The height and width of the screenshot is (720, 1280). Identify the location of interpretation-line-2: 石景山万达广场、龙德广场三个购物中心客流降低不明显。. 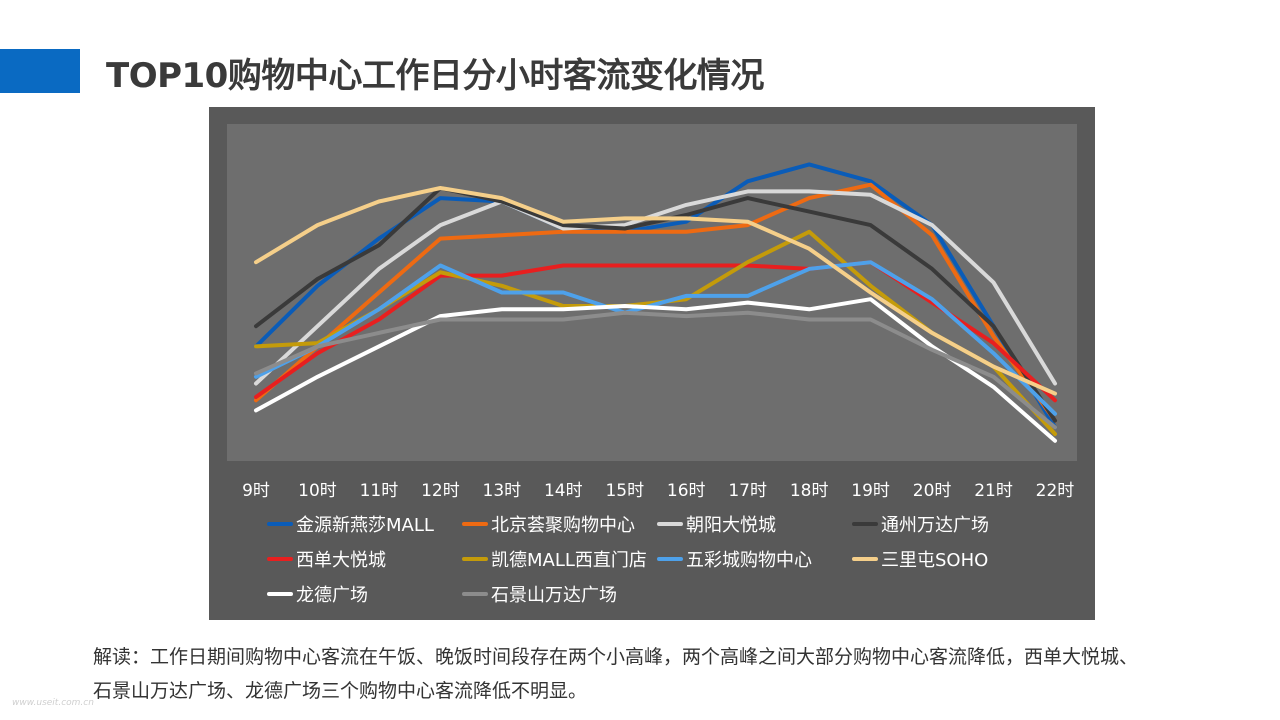
(340, 691).